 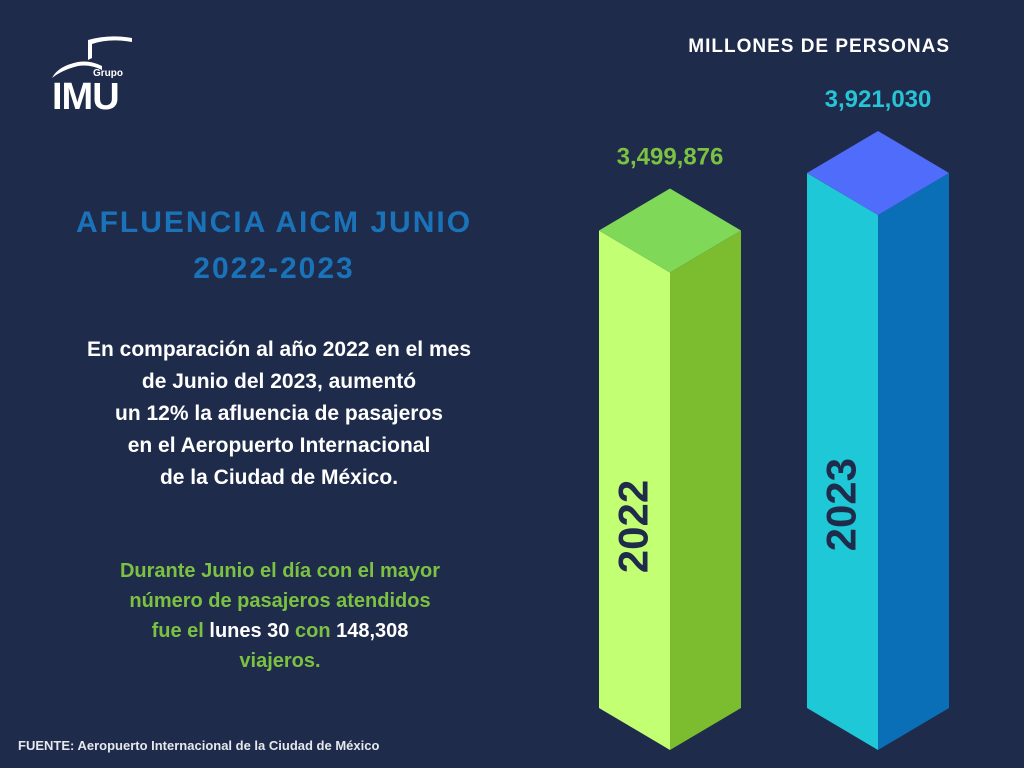 I want to click on summary-line: en el Aeropuerto Internacional, so click(x=279, y=445).